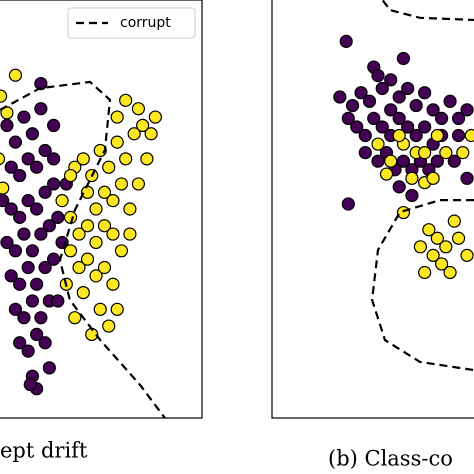 This screenshot has width=474, height=474. I want to click on boundary-line, so click(427, 11).